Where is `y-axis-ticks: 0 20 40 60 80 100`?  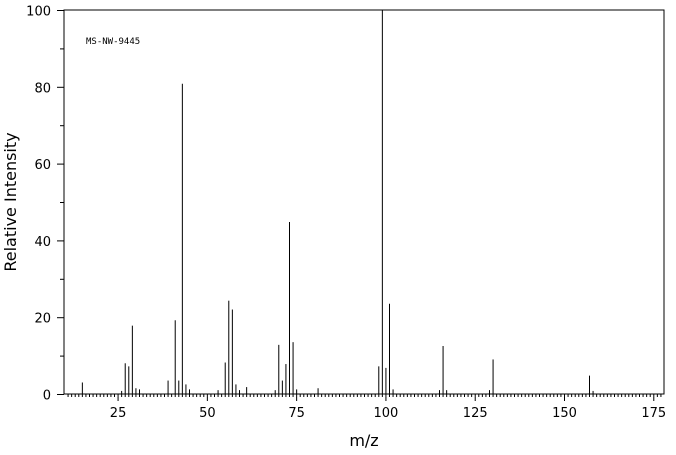 y-axis-ticks: 0 20 40 60 80 100 is located at coordinates (45, 204).